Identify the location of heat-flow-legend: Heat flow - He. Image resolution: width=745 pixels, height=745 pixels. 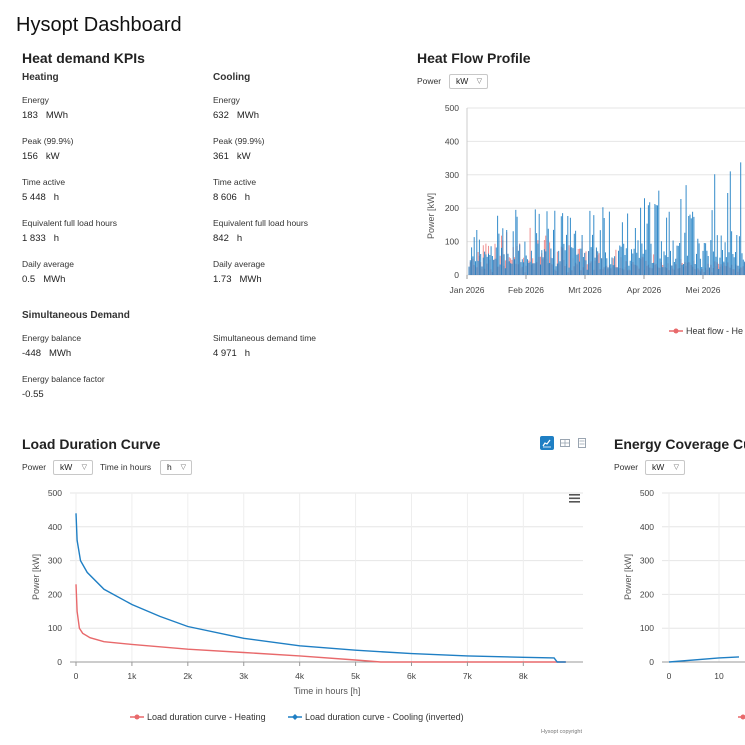
(706, 331).